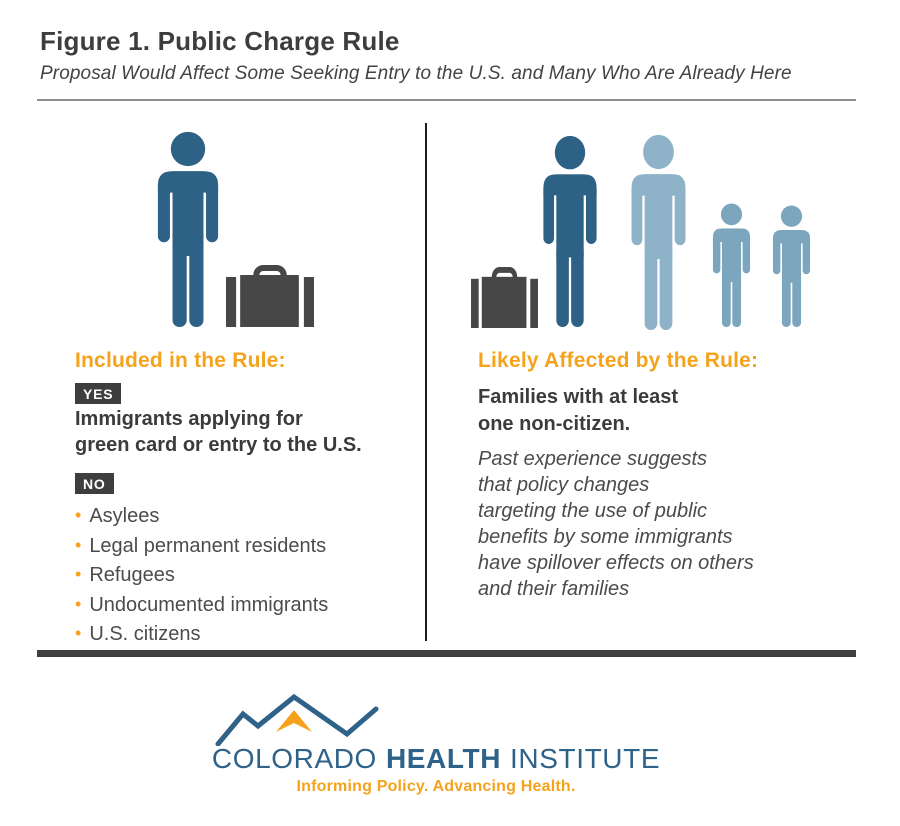 The height and width of the screenshot is (826, 900). Describe the element at coordinates (593, 511) in the screenshot. I see `affected-note-line: targeting the use of public` at that location.